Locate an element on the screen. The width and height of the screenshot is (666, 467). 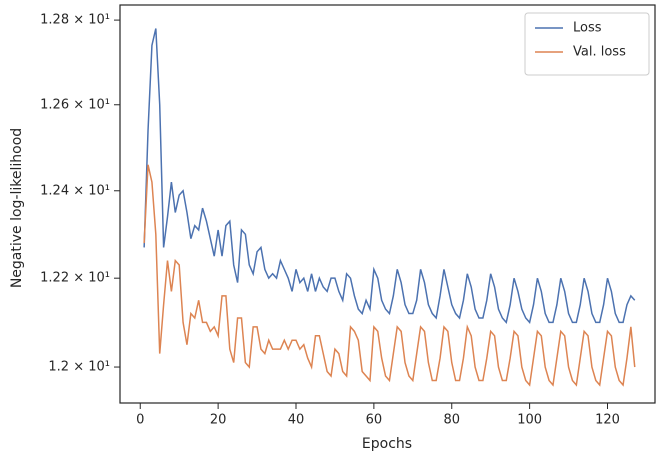
x-tick-label: 40 is located at coordinates (296, 420).